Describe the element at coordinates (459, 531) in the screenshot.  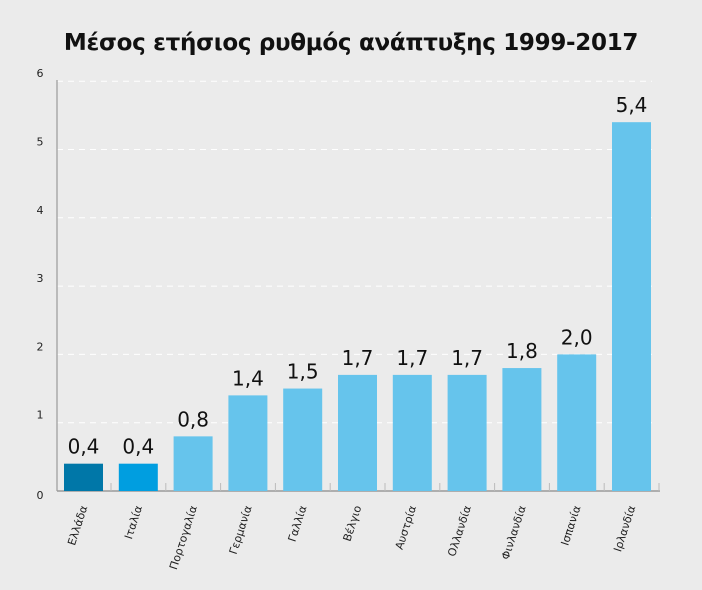
I see `x-tick-label: Ολλανδία` at that location.